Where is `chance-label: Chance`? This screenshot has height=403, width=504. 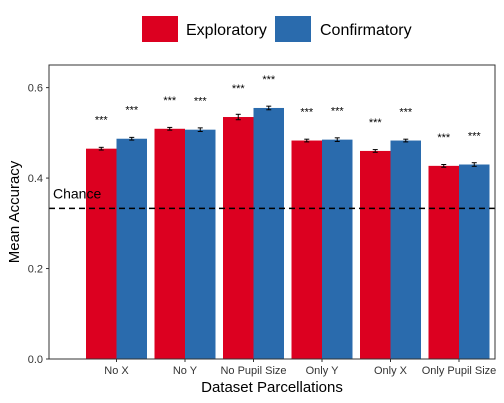 chance-label: Chance is located at coordinates (77, 193).